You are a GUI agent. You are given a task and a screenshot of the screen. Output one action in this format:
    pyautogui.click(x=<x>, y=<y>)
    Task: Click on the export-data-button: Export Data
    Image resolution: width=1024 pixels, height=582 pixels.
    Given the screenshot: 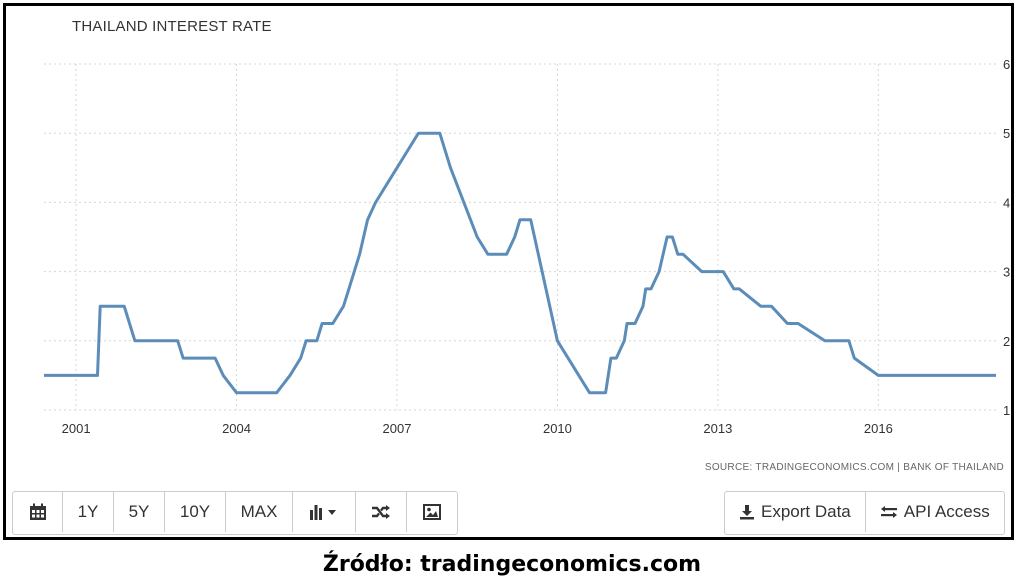 What is the action you would take?
    pyautogui.click(x=795, y=512)
    